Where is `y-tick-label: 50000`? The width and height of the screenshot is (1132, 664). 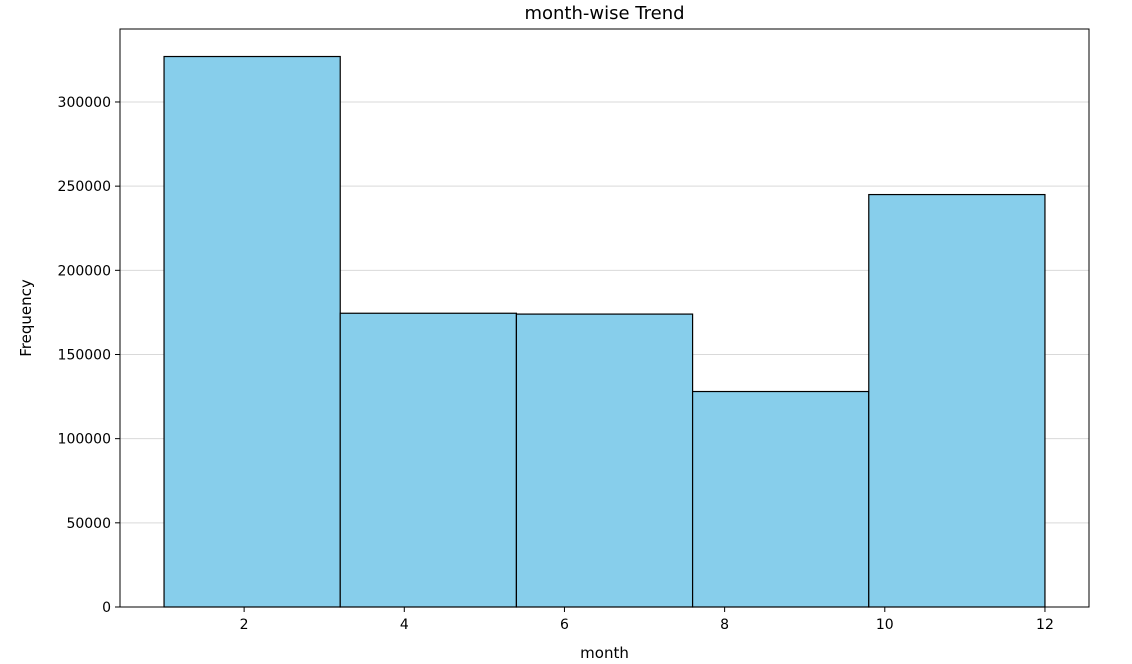
y-tick-label: 50000 is located at coordinates (88, 524).